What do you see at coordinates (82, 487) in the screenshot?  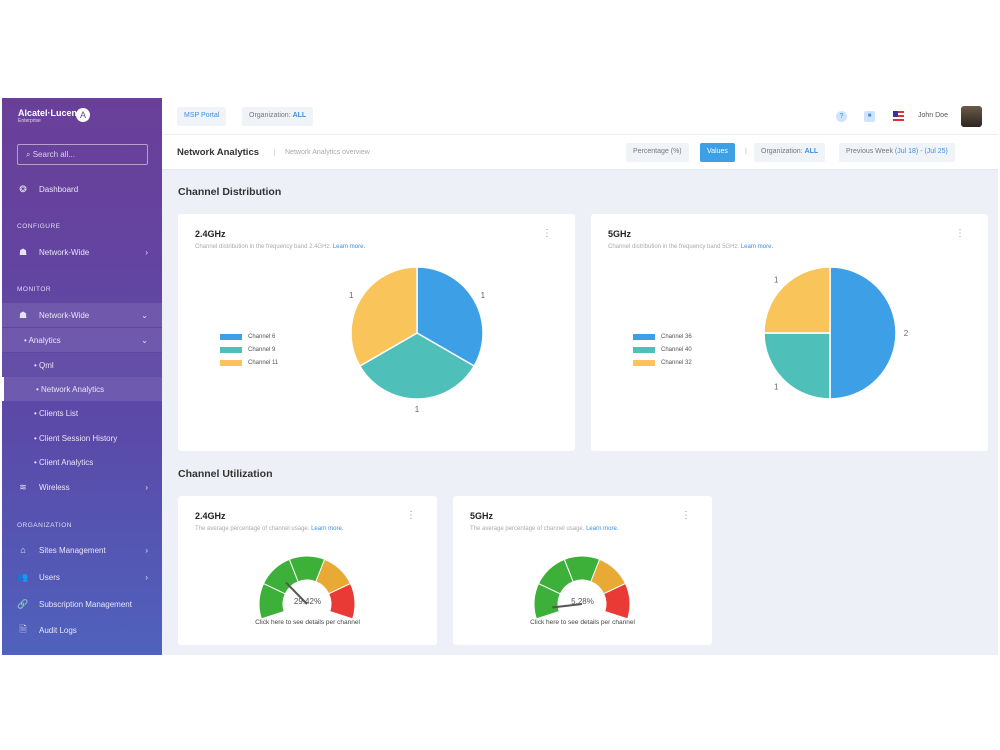 I see `sidebar-item-wireless: ≋ Wireless ›` at bounding box center [82, 487].